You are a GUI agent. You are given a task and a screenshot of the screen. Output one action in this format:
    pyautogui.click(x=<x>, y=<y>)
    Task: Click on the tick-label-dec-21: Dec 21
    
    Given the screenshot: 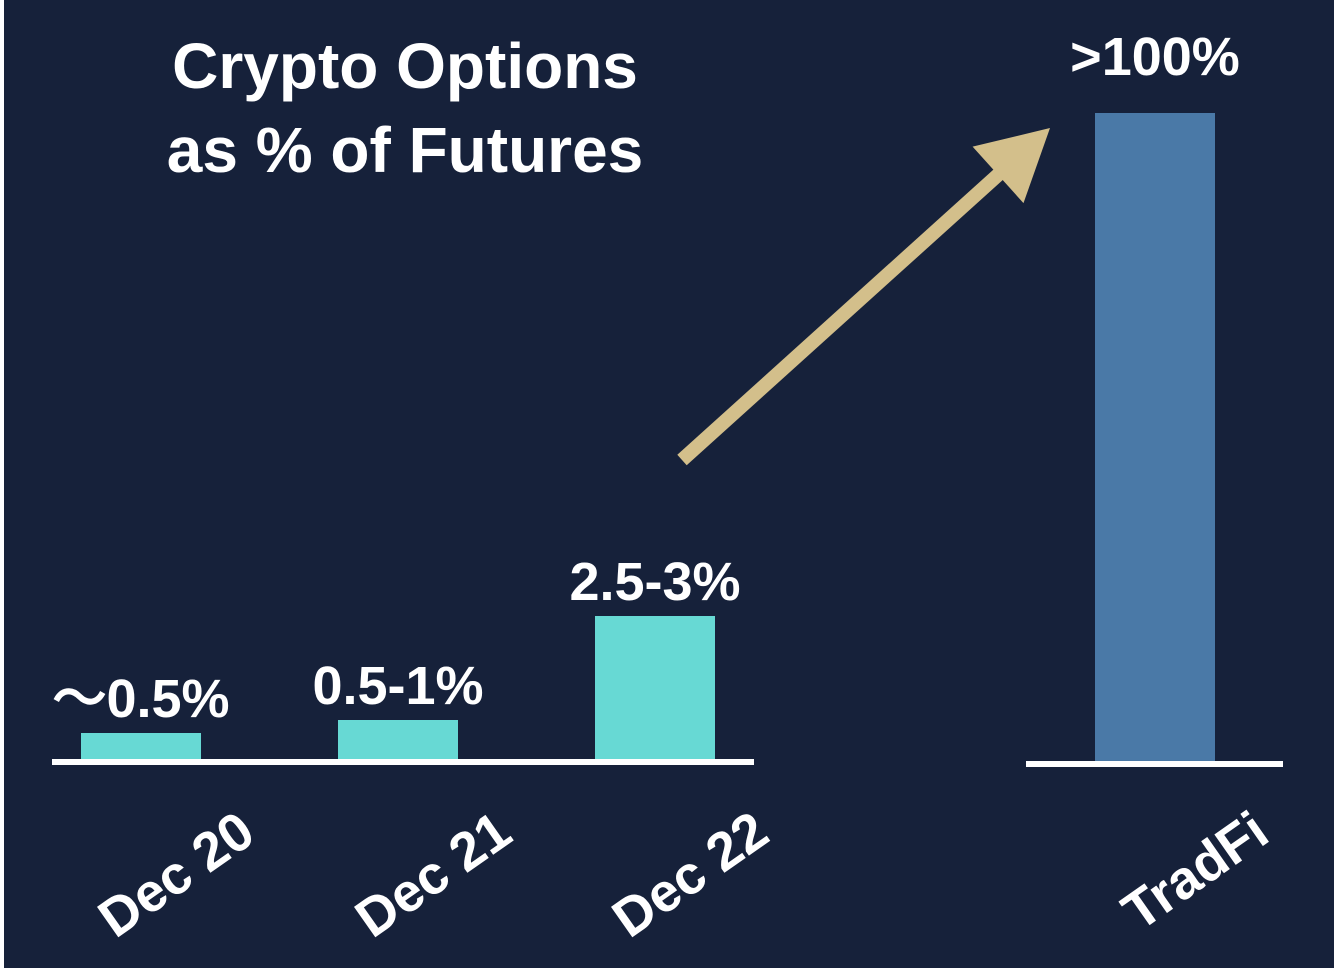 What is the action you would take?
    pyautogui.click(x=433, y=874)
    